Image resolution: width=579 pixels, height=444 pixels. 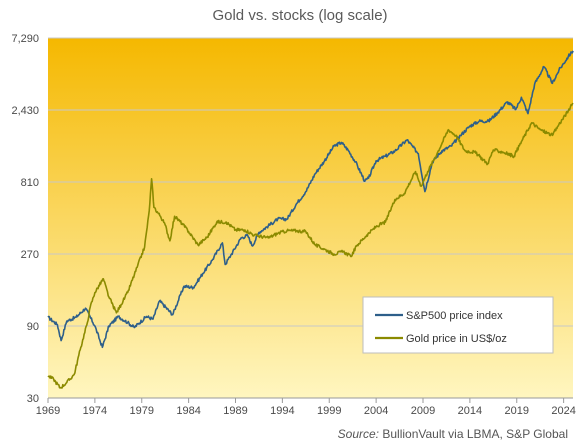 I want to click on legend-label-sp500: S&P500 price index, so click(x=454, y=316).